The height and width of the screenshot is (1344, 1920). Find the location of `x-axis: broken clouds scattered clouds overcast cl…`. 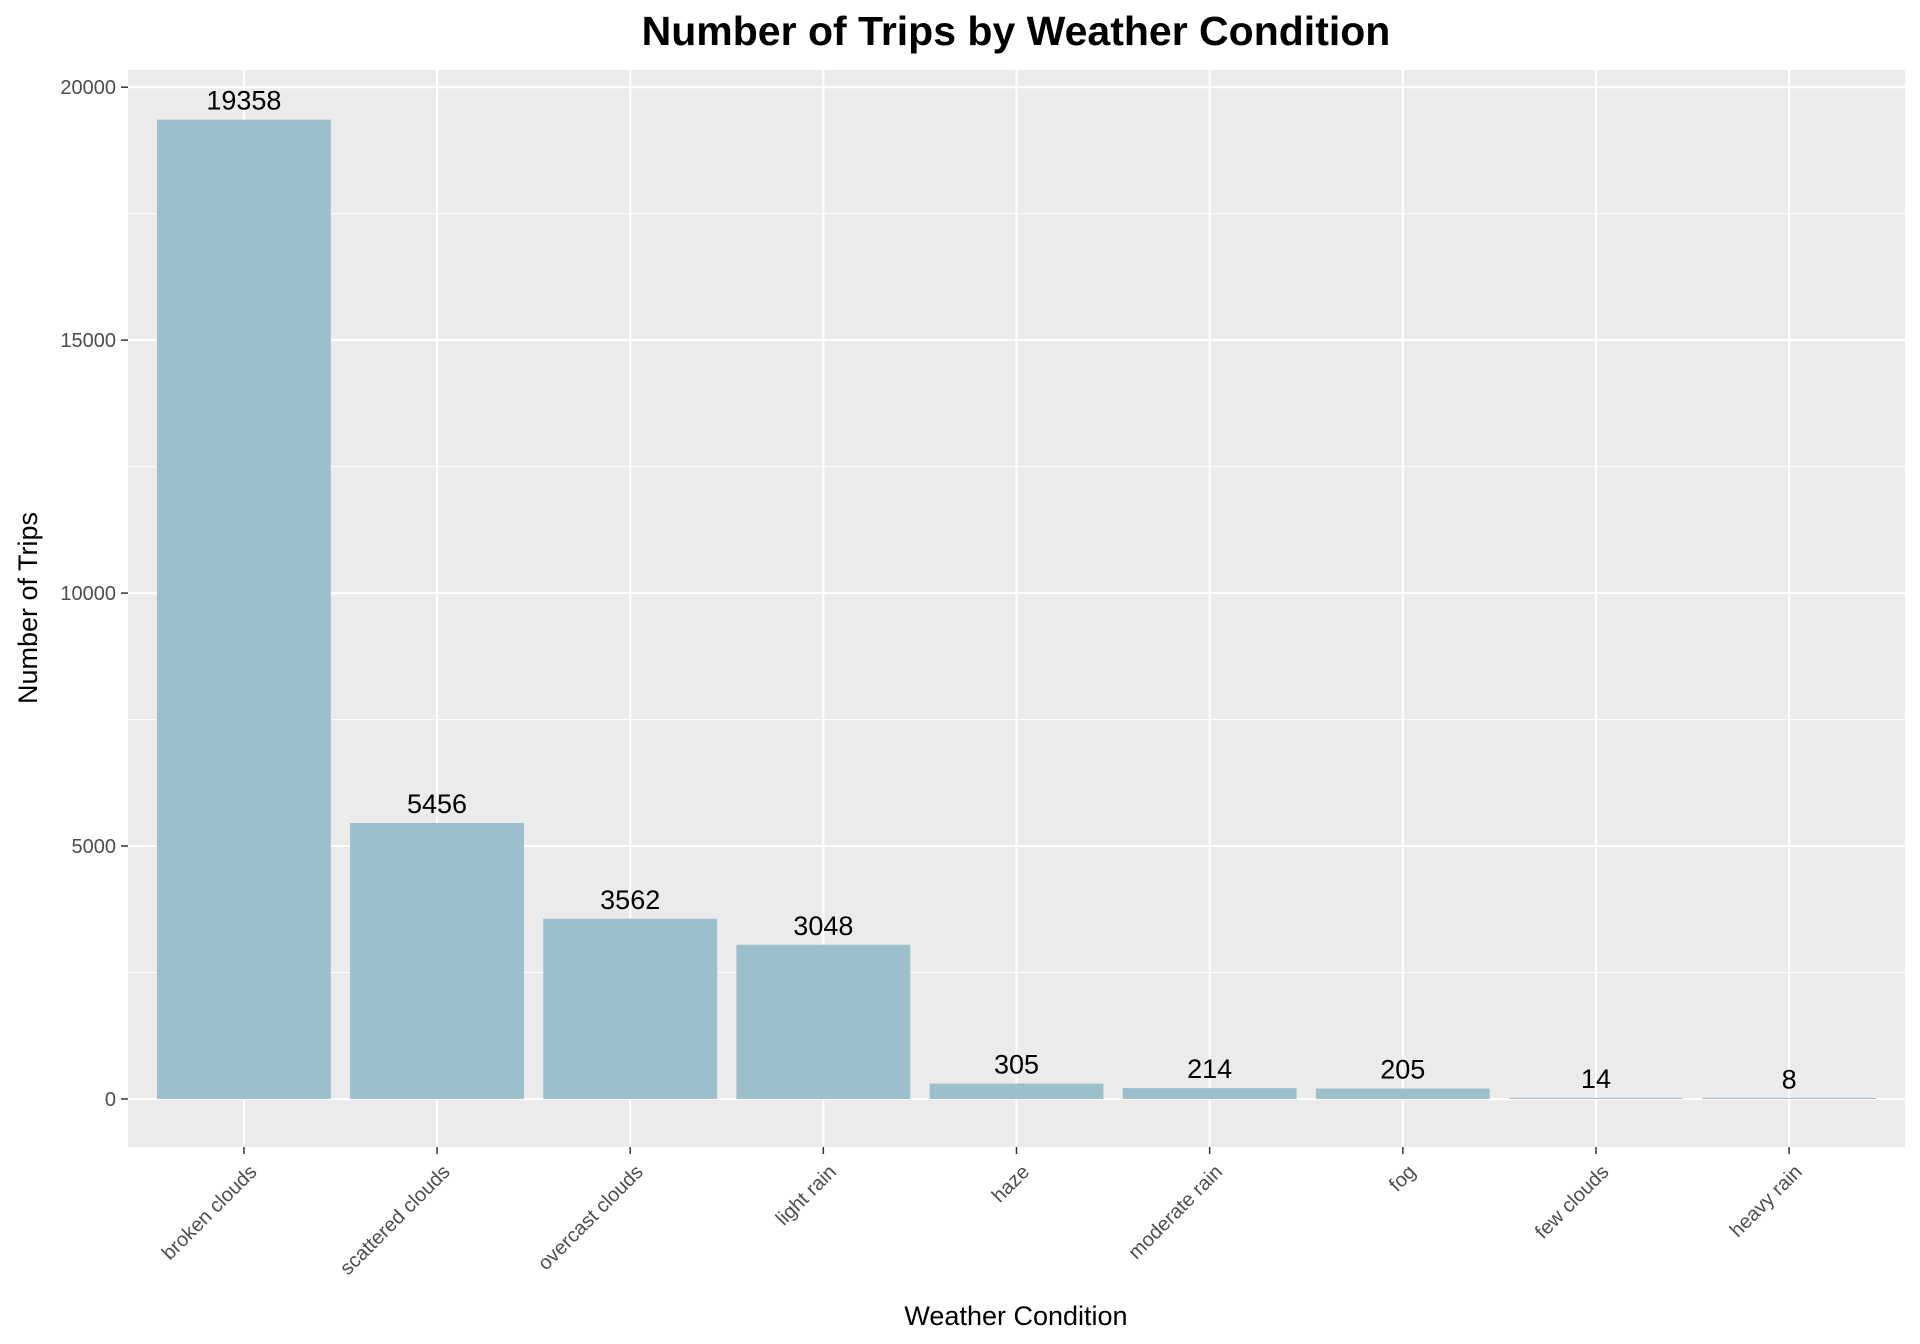

x-axis: broken clouds scattered clouds overcast cl… is located at coordinates (982, 1213).